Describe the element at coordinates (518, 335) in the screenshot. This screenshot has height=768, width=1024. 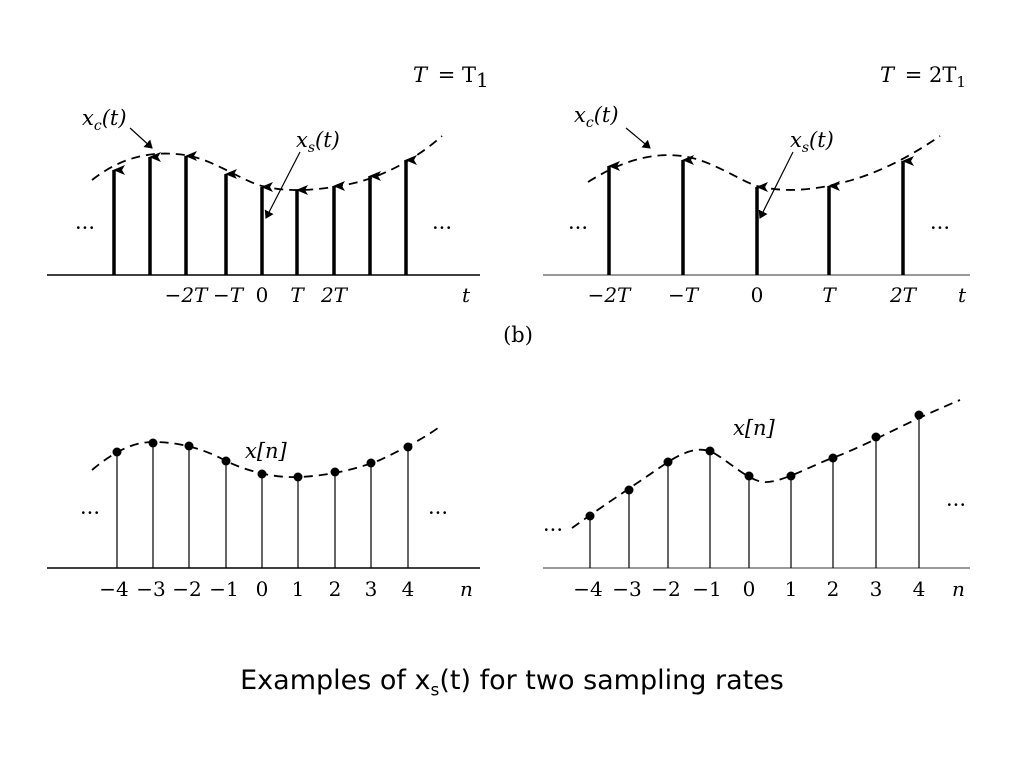
I see `subfigure-label: (b)` at that location.